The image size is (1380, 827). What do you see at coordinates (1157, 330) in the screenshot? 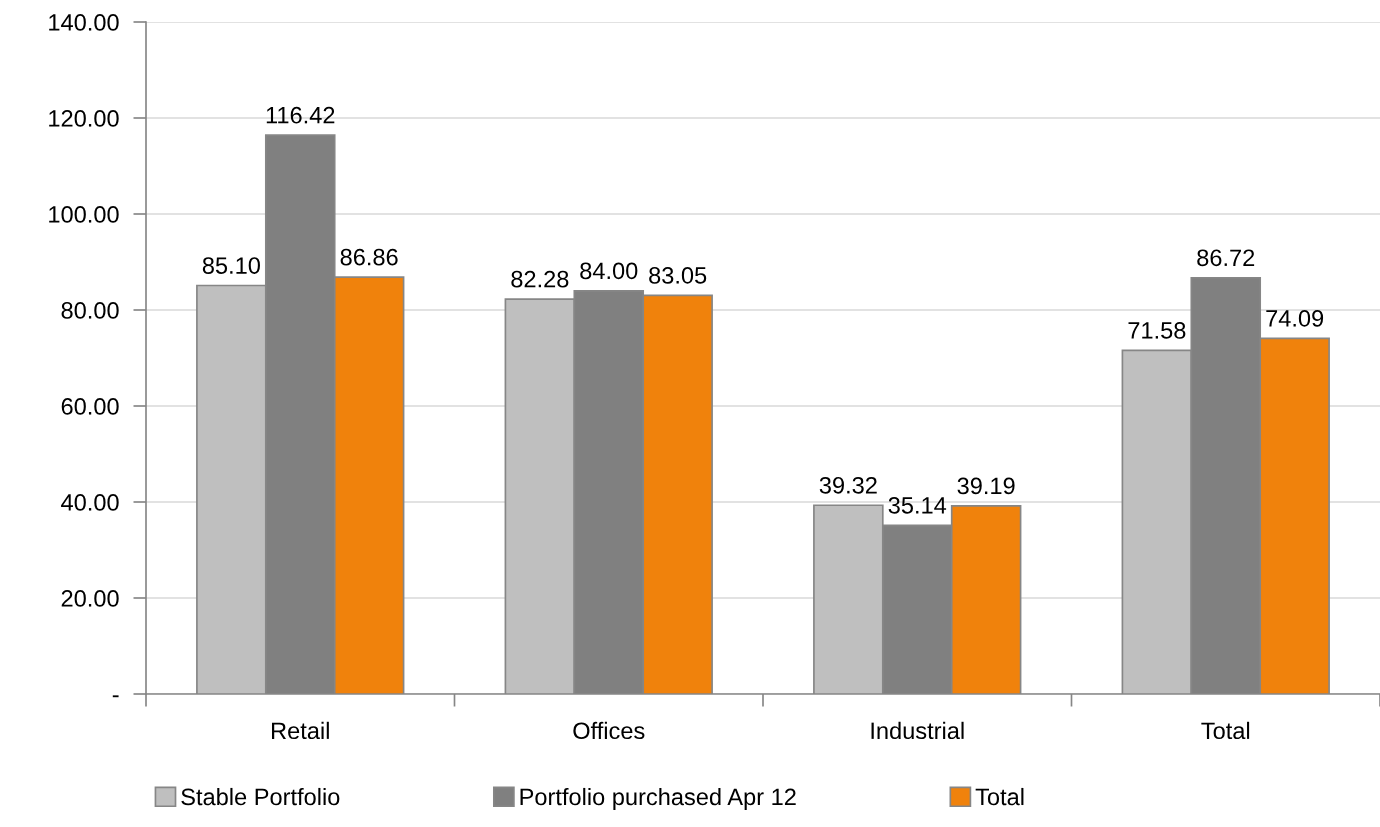
I see `data-label: 71.58` at bounding box center [1157, 330].